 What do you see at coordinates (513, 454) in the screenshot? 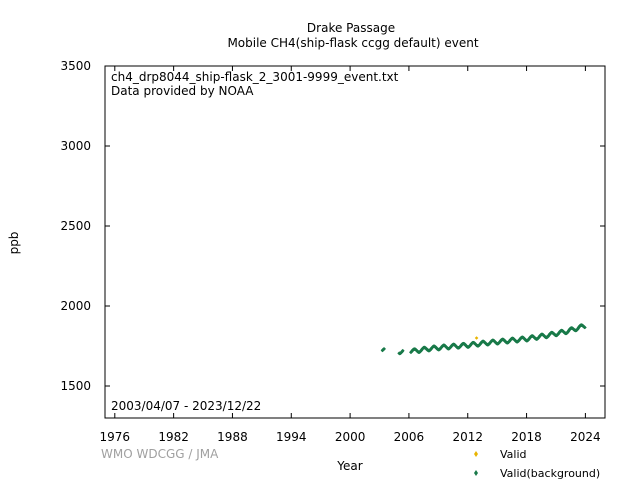
I see `legend-label: Valid` at bounding box center [513, 454].